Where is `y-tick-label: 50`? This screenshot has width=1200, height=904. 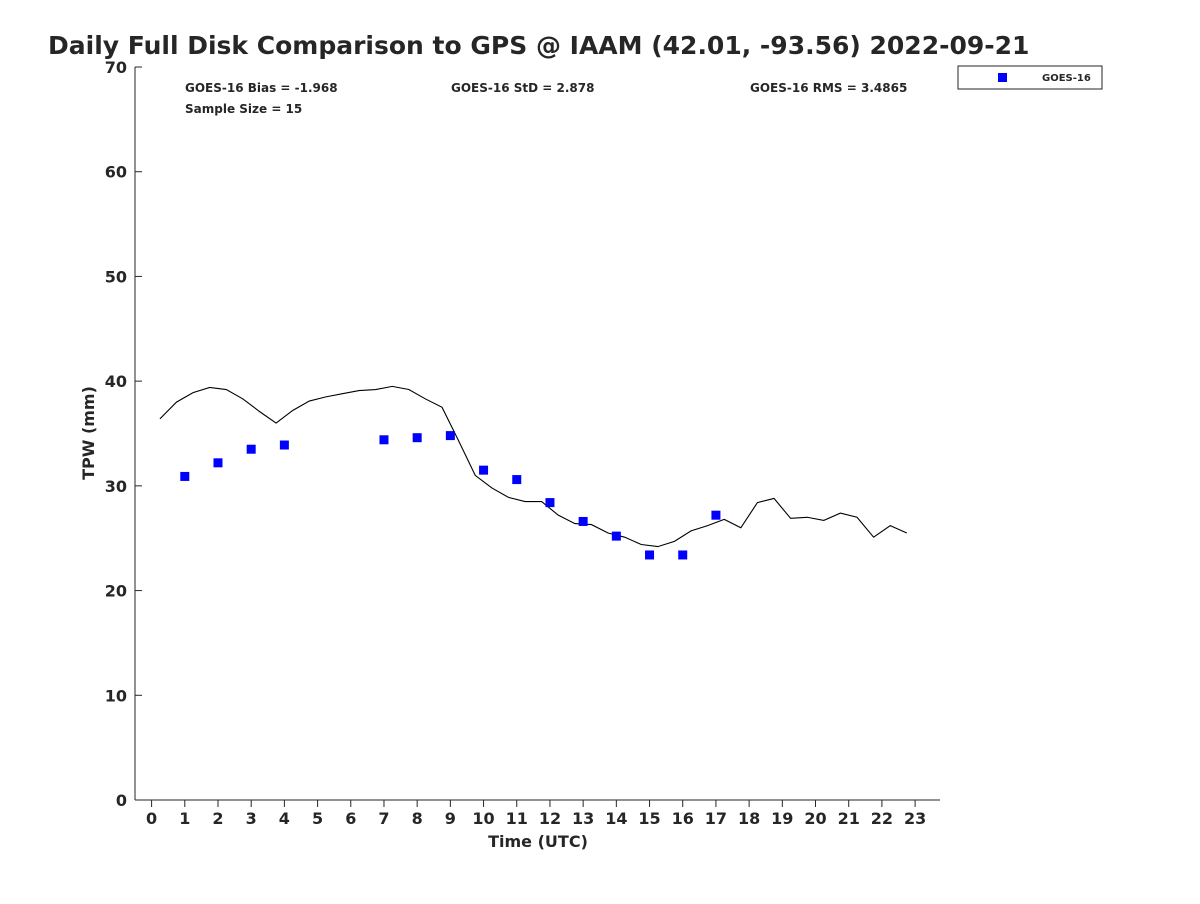 y-tick-label: 50 is located at coordinates (116, 276).